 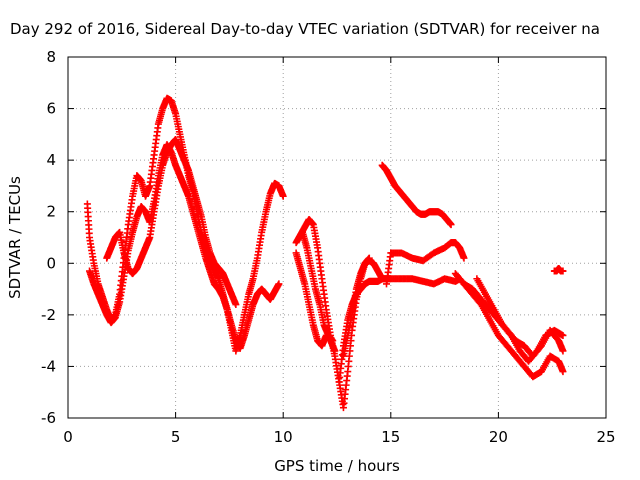 What do you see at coordinates (283, 437) in the screenshot?
I see `x-tick-label: 10` at bounding box center [283, 437].